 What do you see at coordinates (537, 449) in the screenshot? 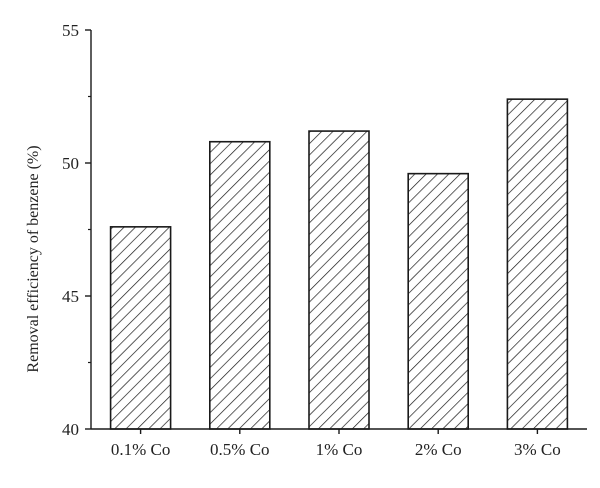
I see `x-tick-label: 3% Co` at bounding box center [537, 449].